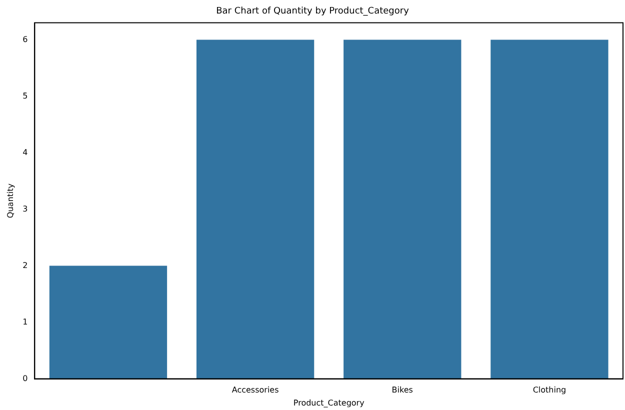  I want to click on x-tick-label: Accessories, so click(255, 390).